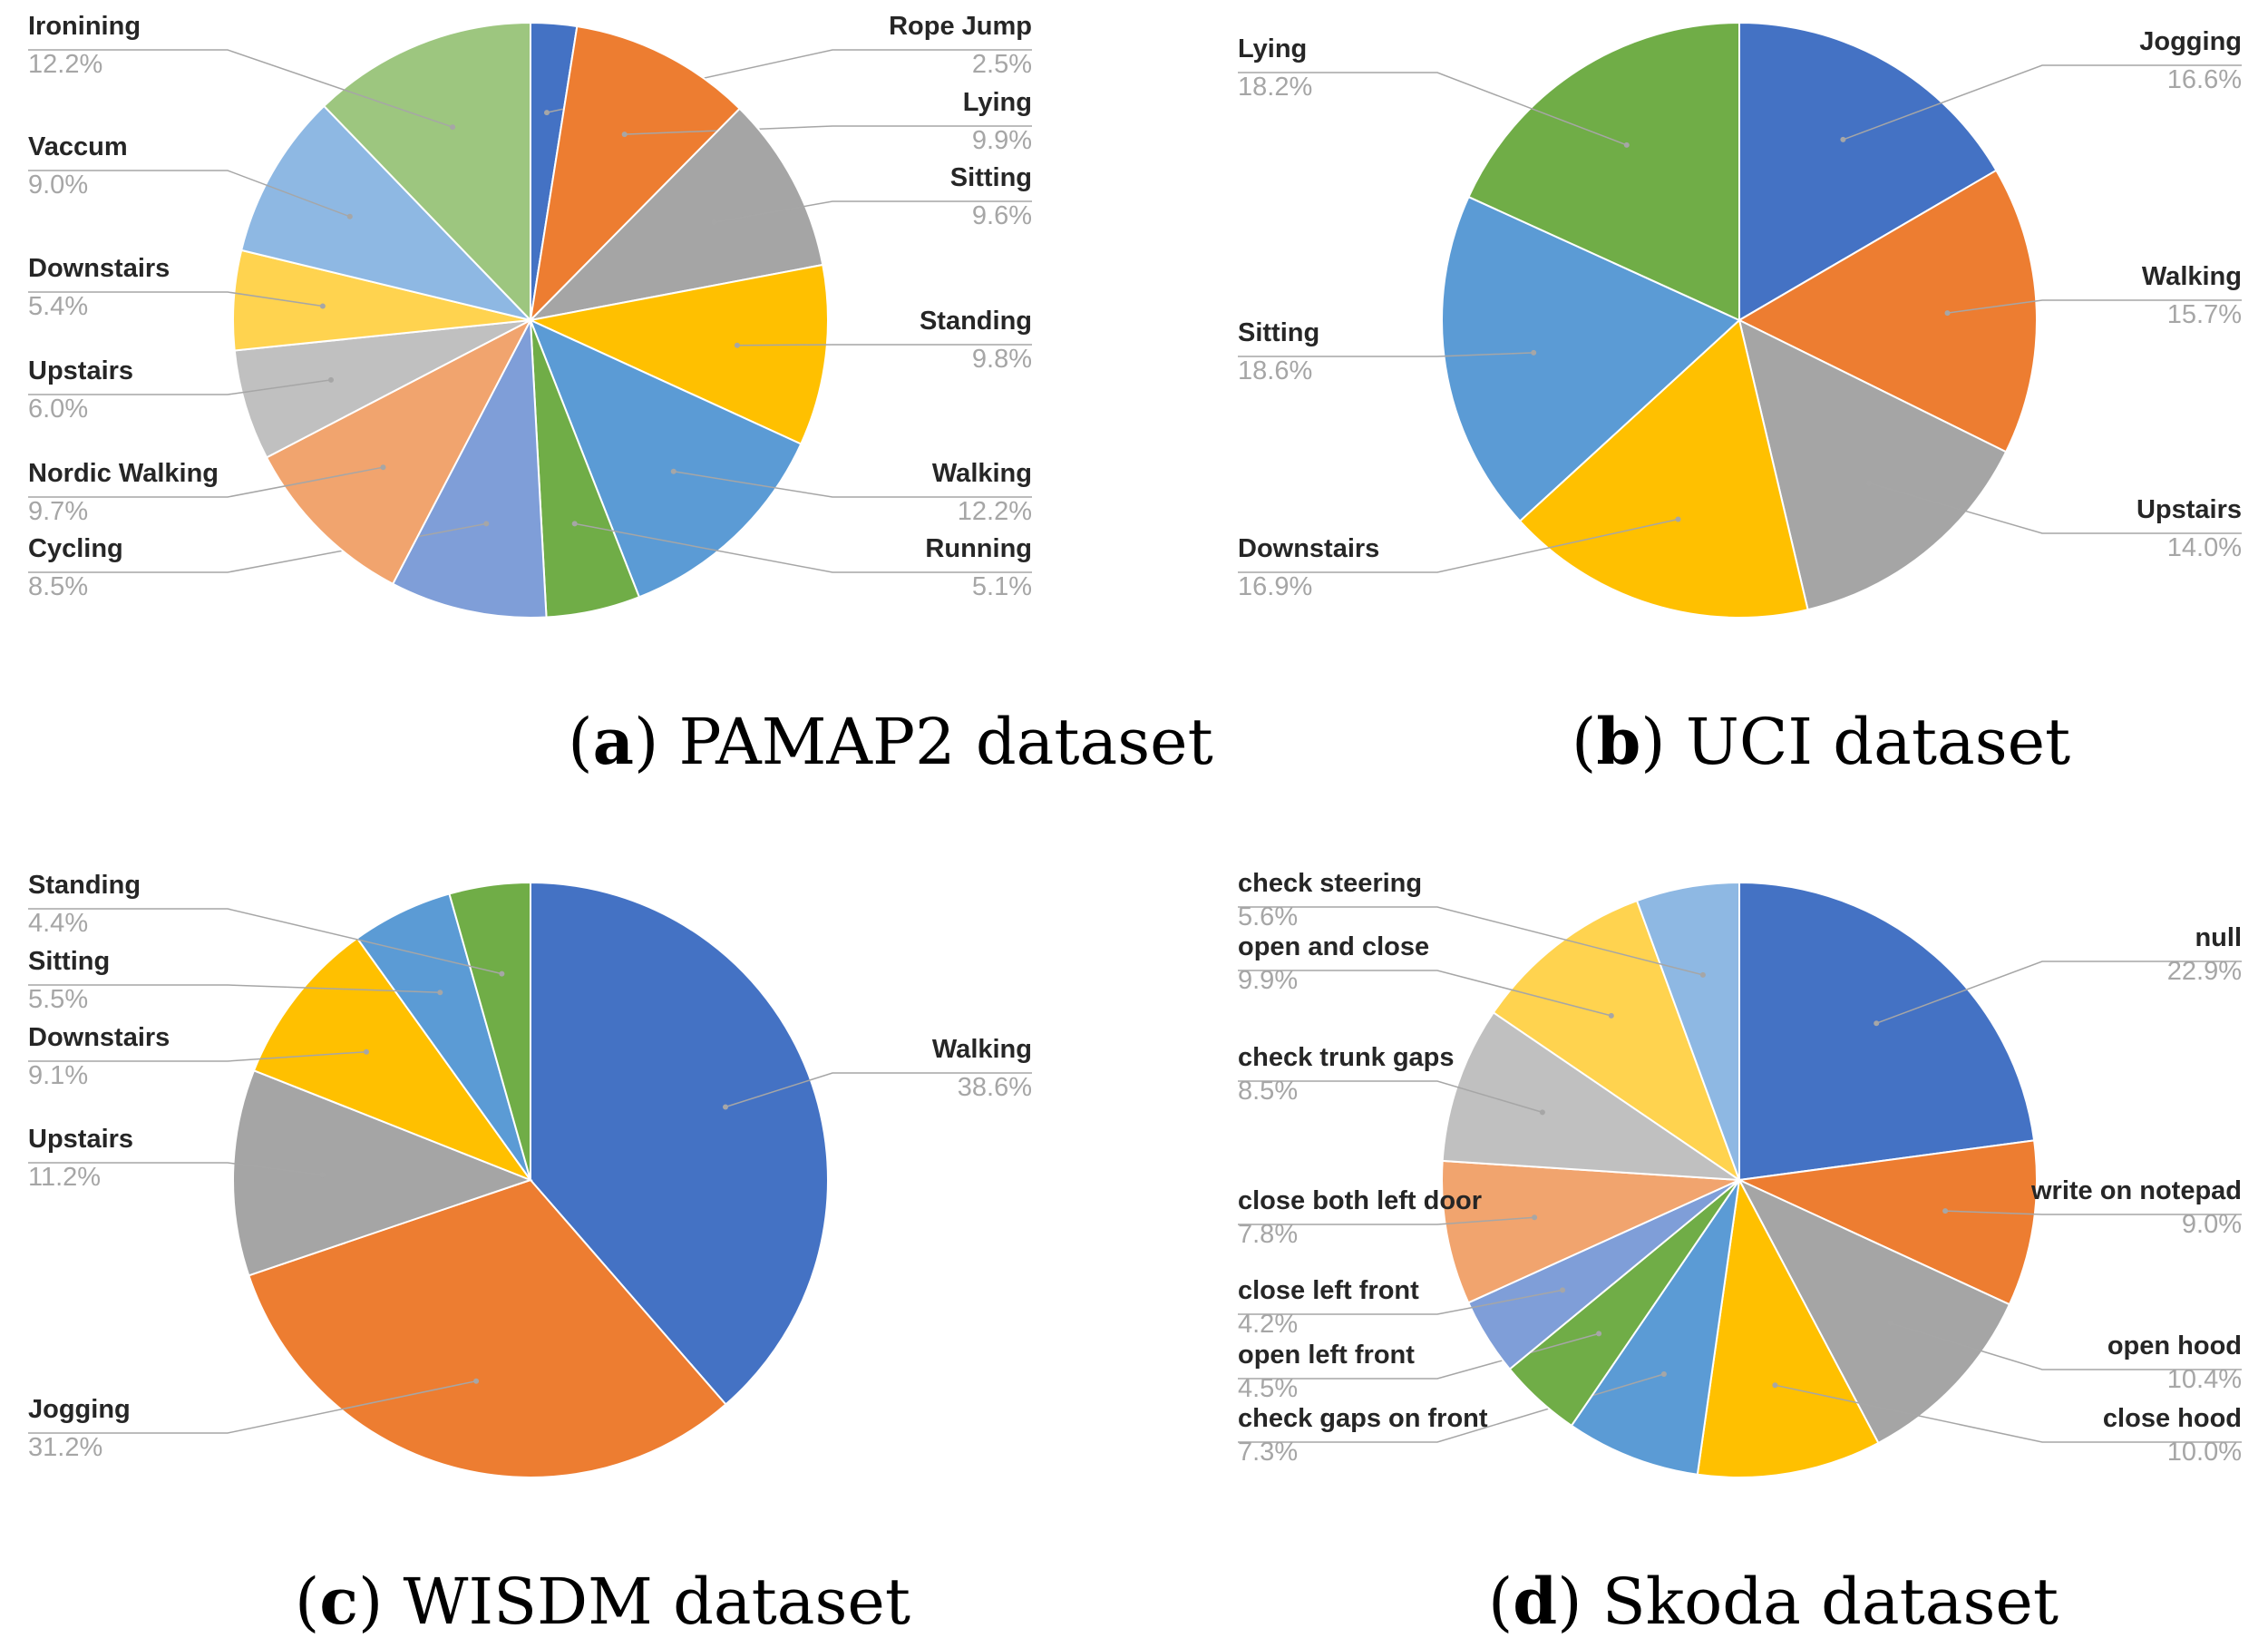 The width and height of the screenshot is (2268, 1648). What do you see at coordinates (323, 306) in the screenshot?
I see `leader-dot-downstairs` at bounding box center [323, 306].